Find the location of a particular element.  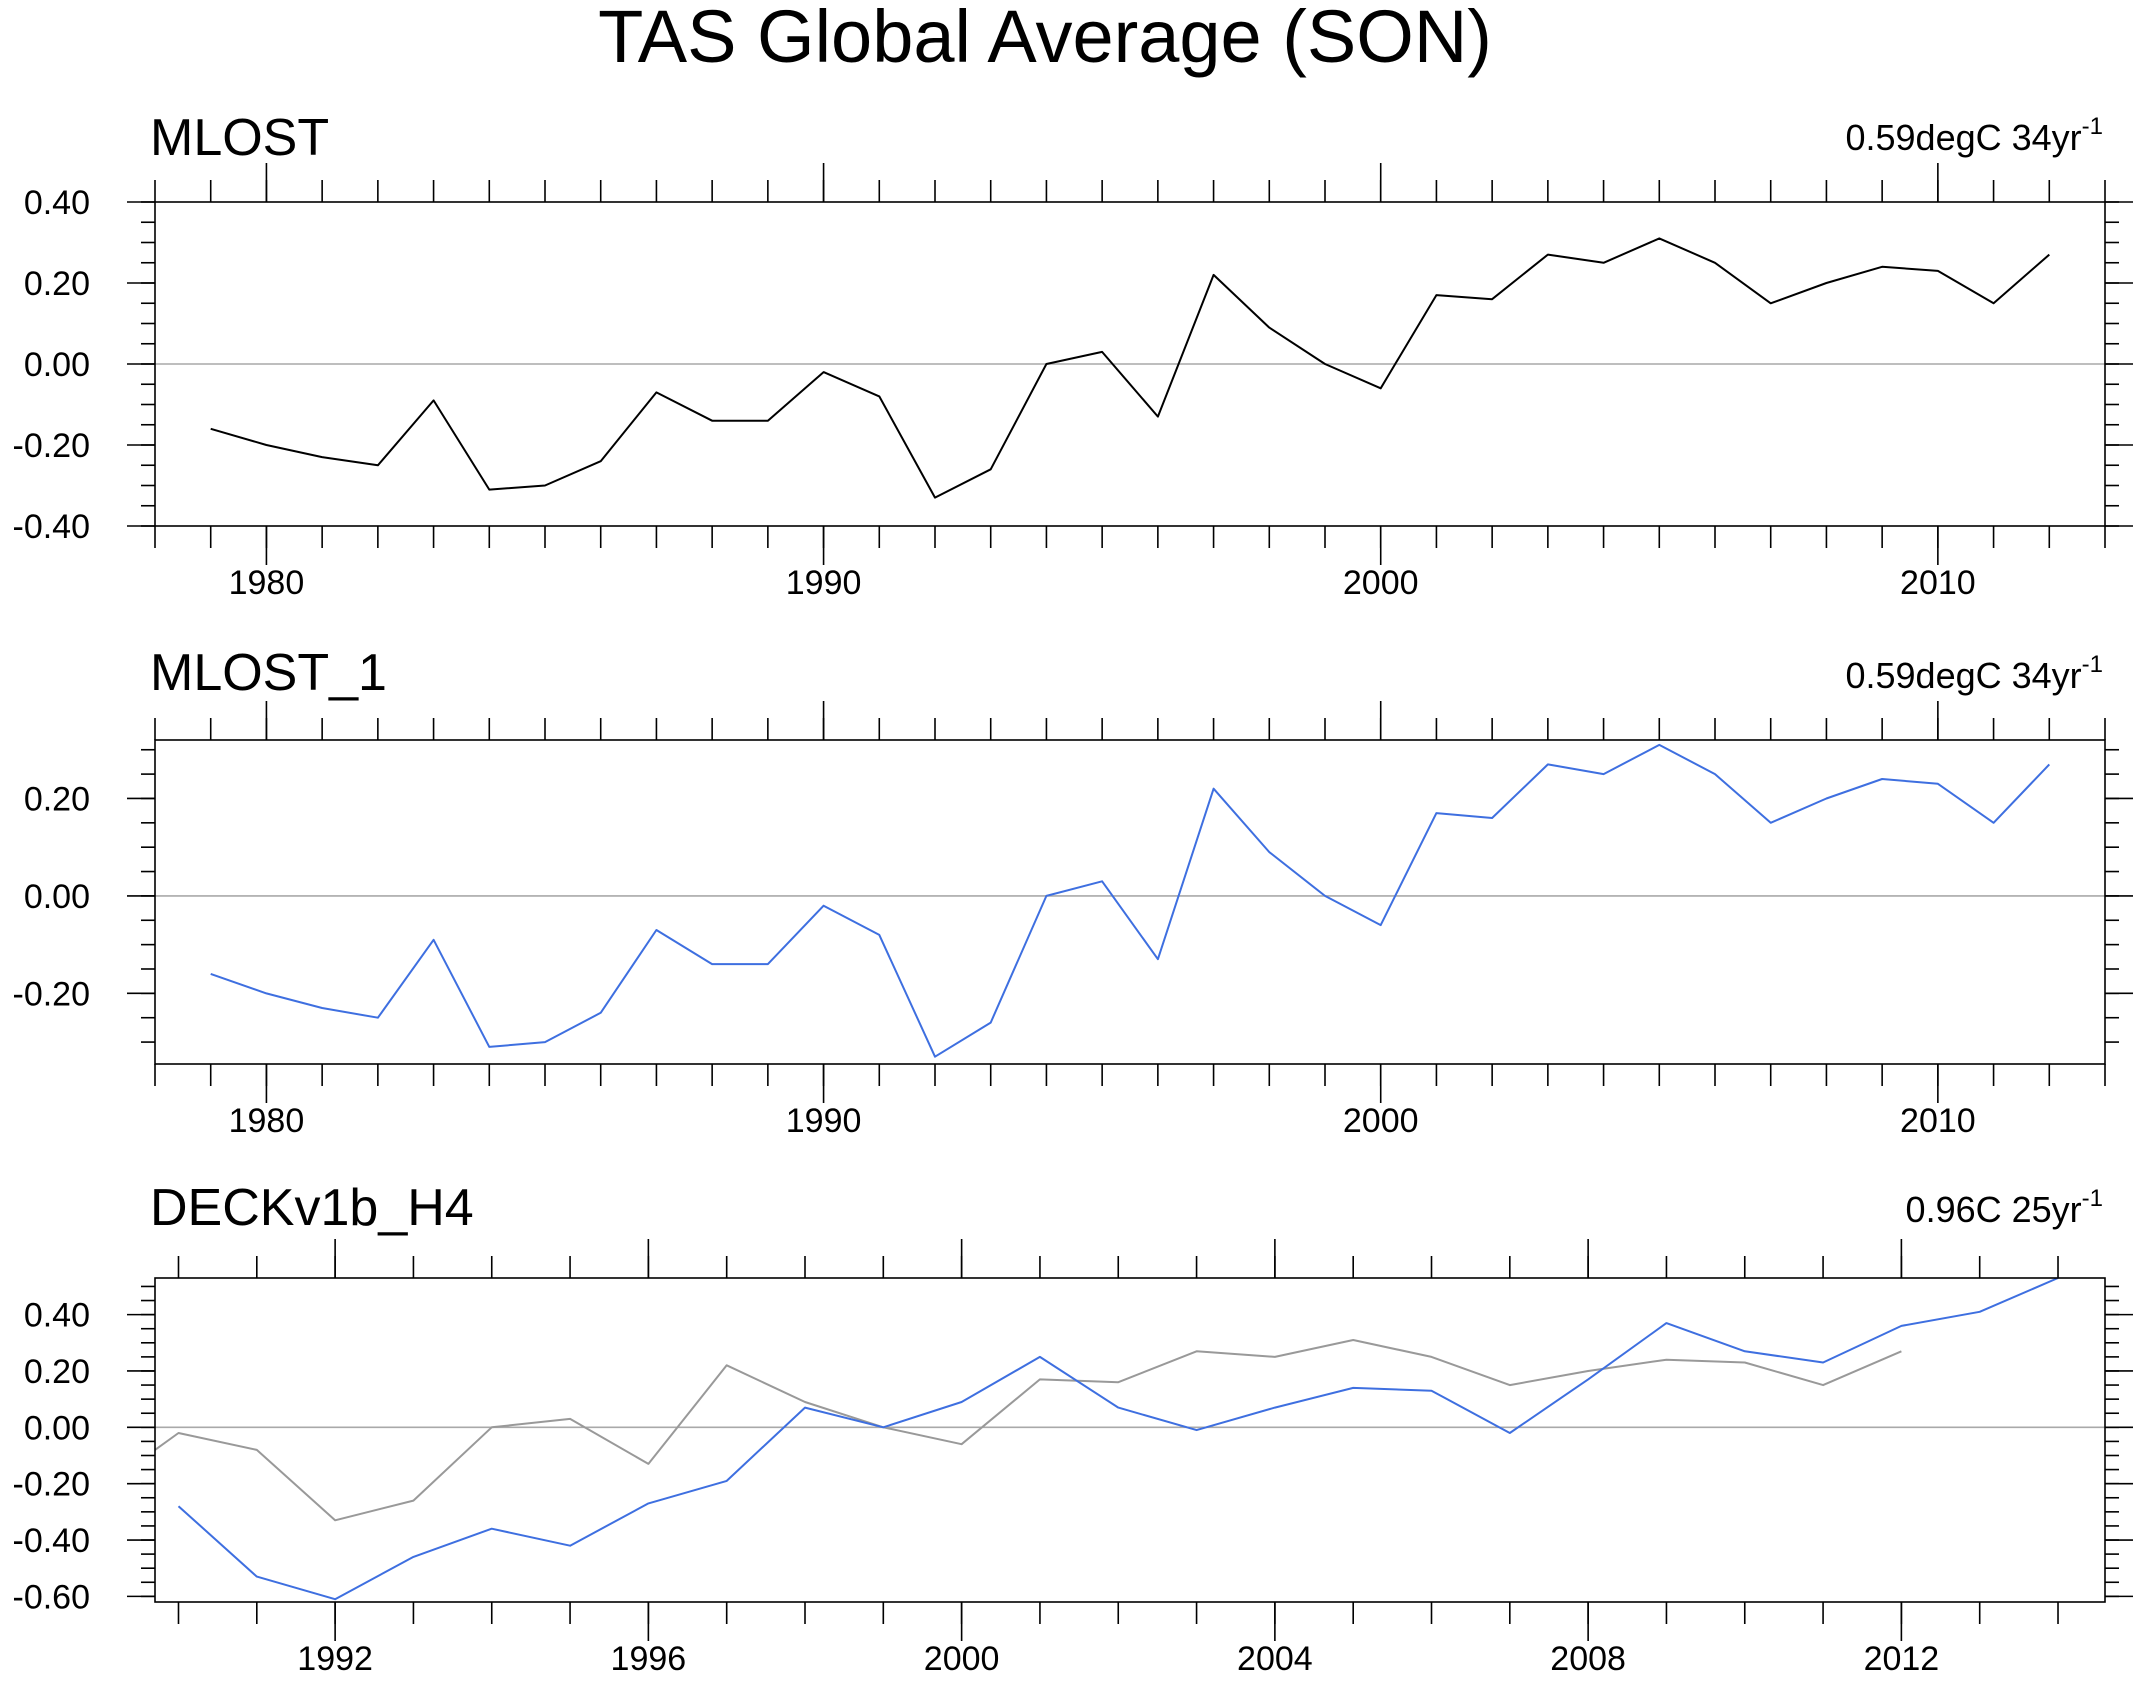

y-tick-label: -0.60 is located at coordinates (52, 1597).